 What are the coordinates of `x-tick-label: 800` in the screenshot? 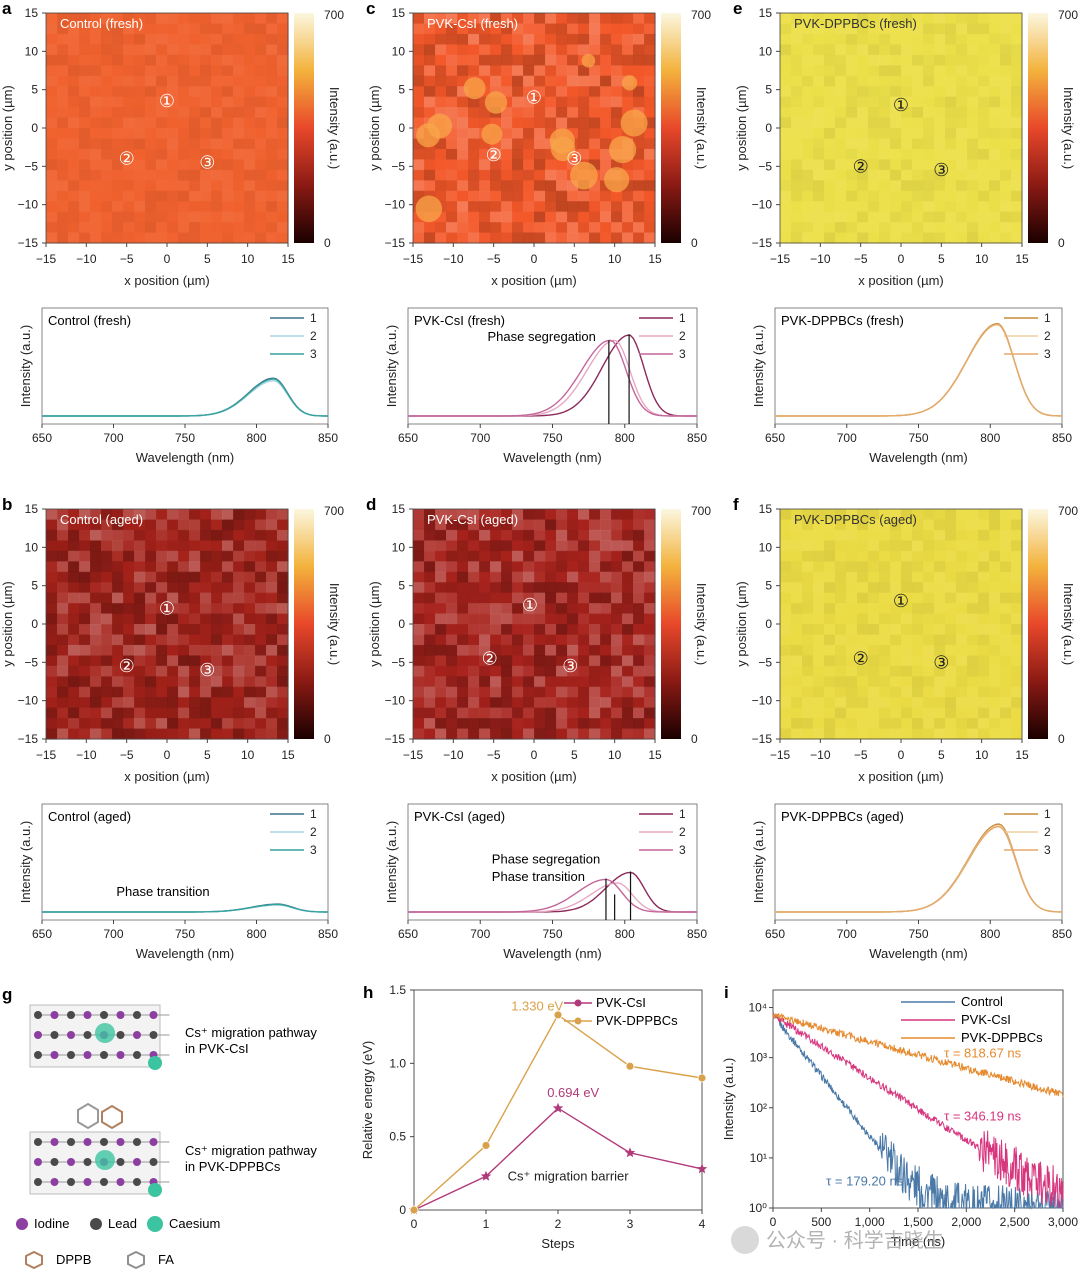 It's located at (625, 438).